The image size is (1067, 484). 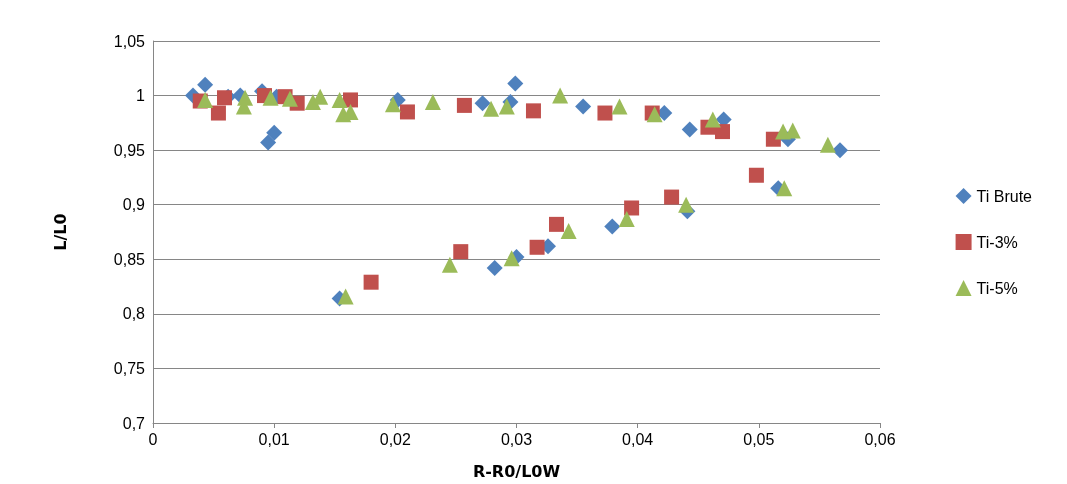 What do you see at coordinates (153, 439) in the screenshot?
I see `x-tick-label: 0` at bounding box center [153, 439].